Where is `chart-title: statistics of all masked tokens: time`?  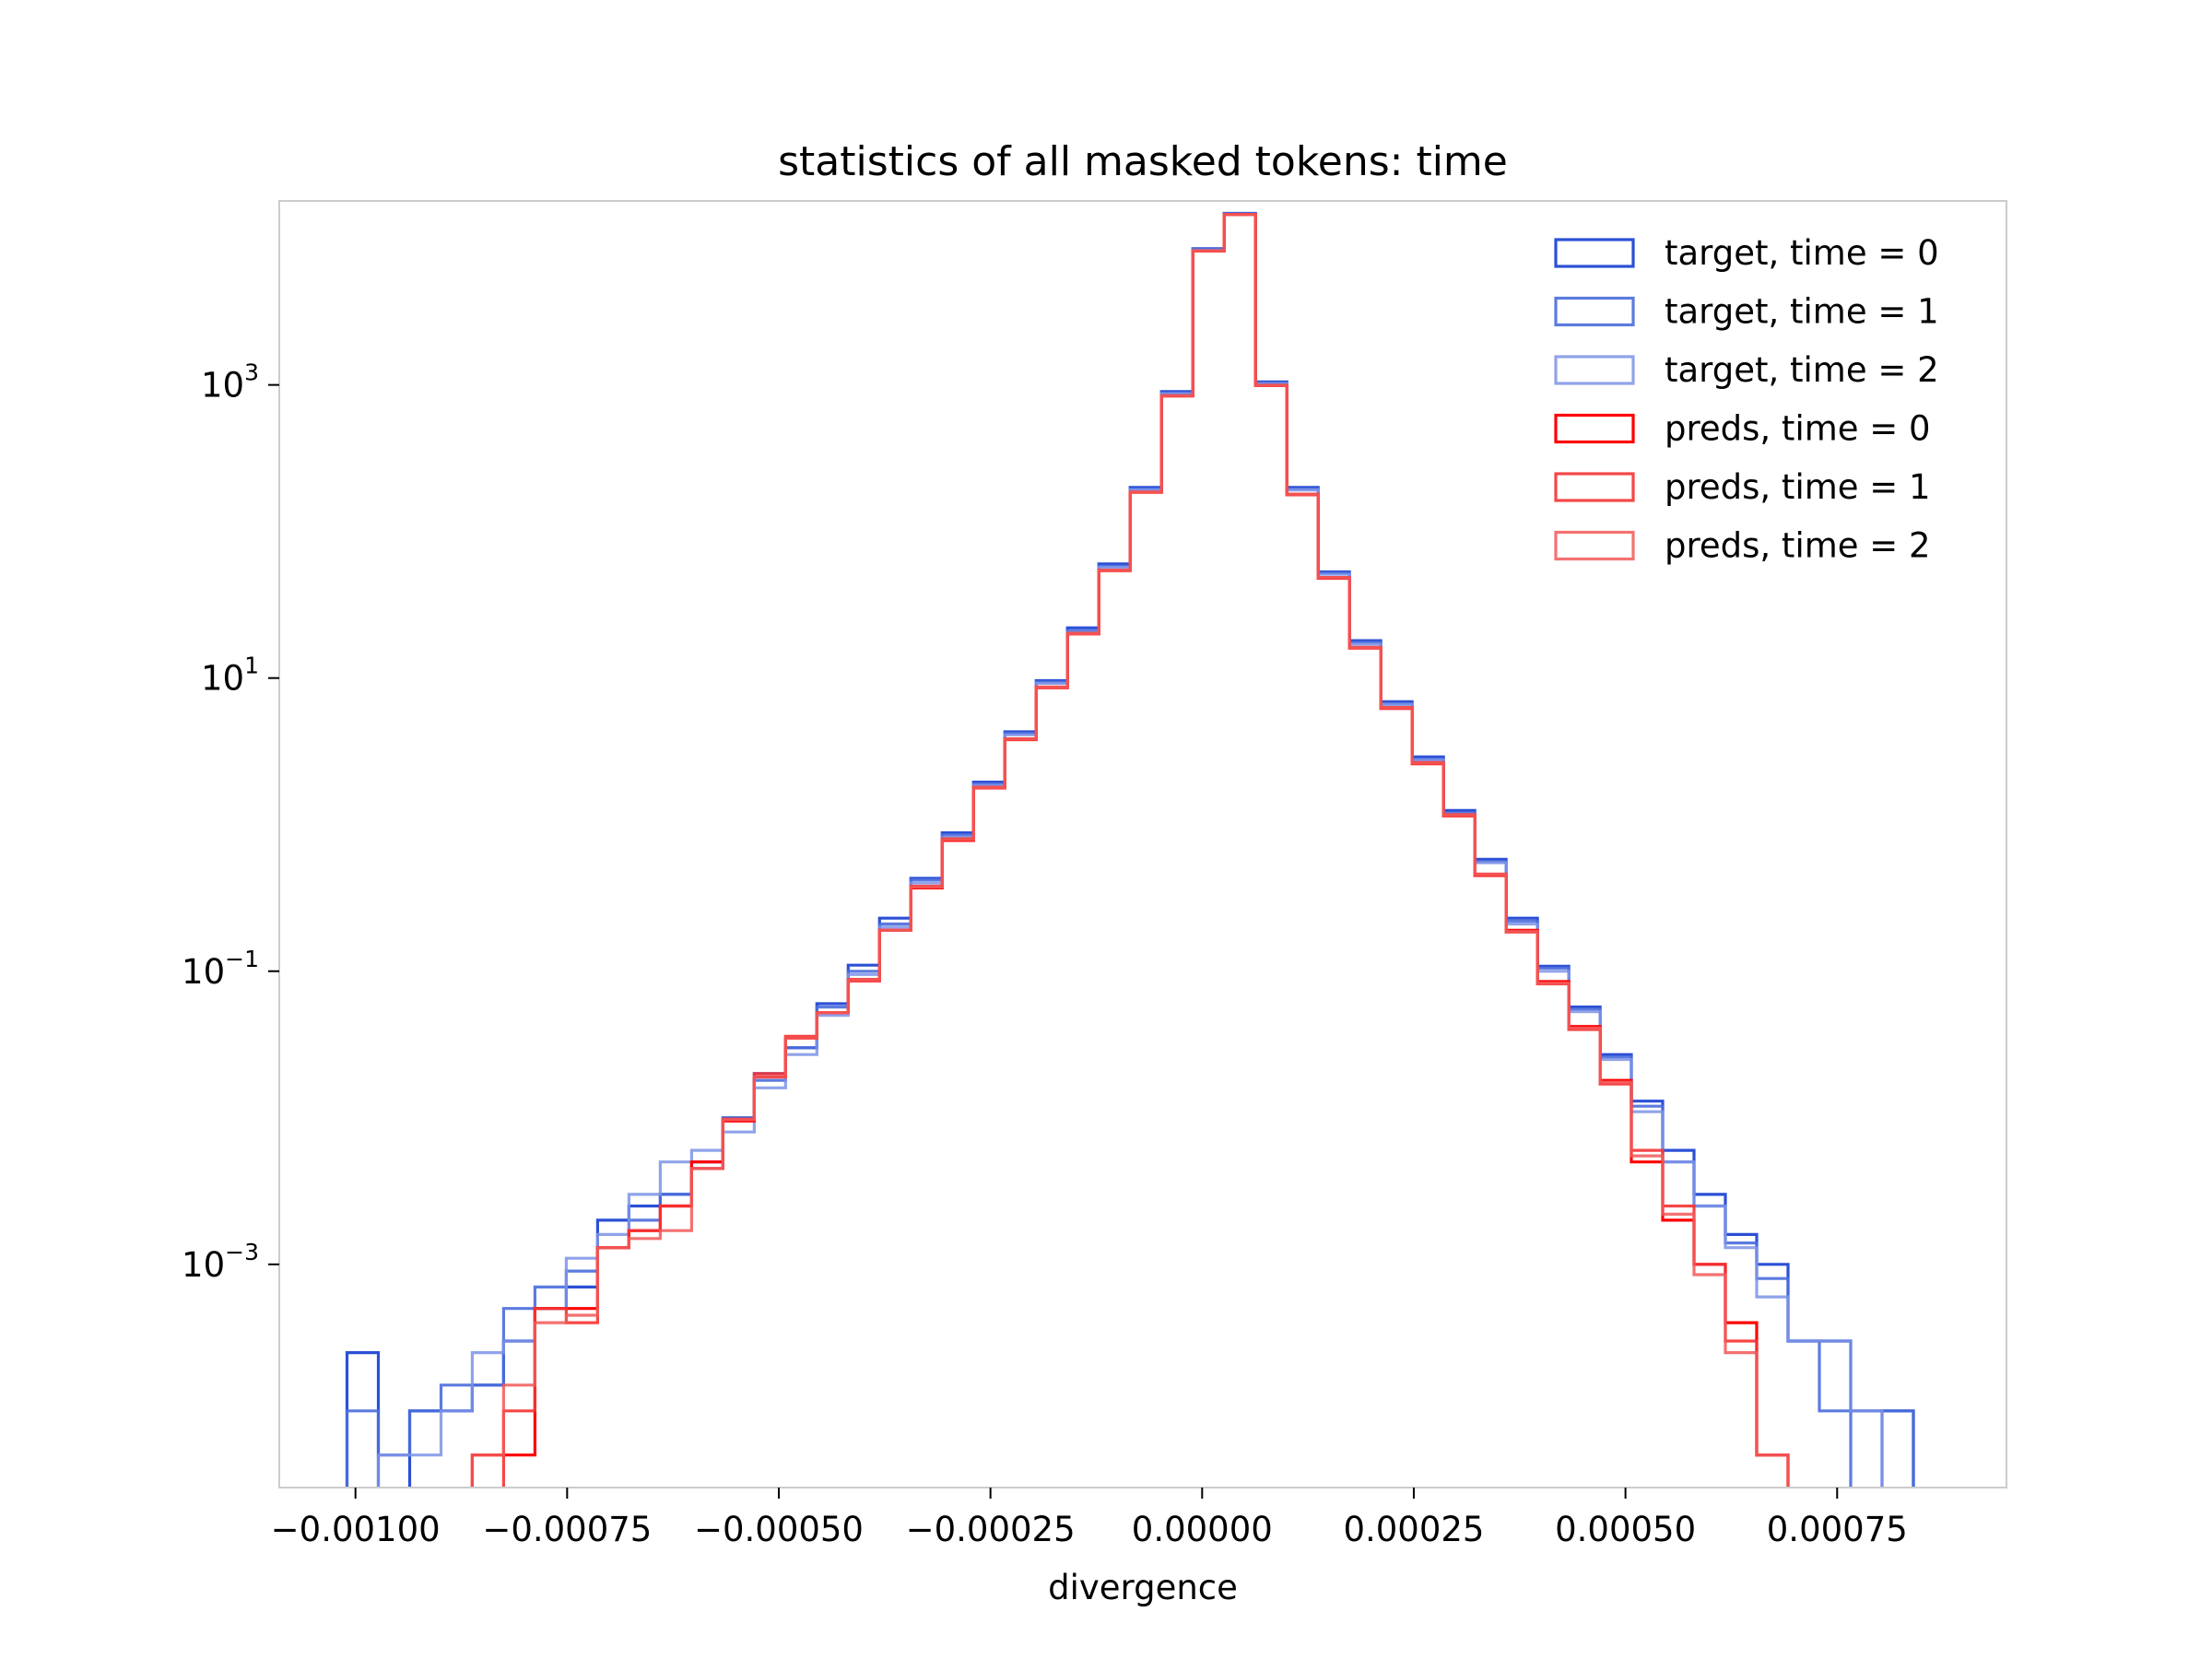 chart-title: statistics of all masked tokens: time is located at coordinates (1143, 161).